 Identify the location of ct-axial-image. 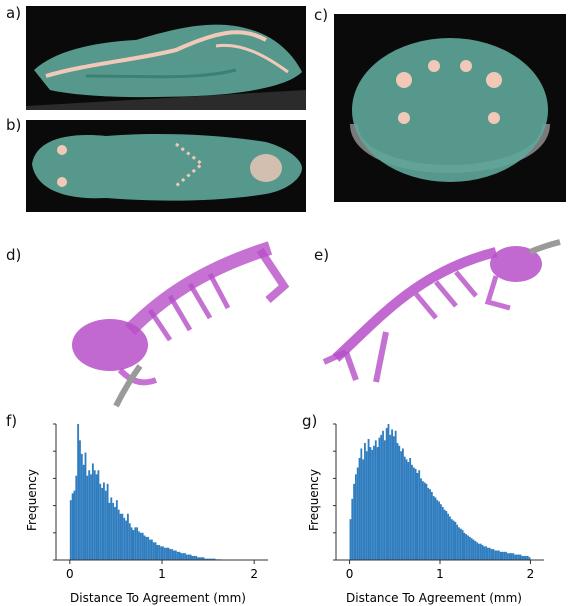
(450, 108).